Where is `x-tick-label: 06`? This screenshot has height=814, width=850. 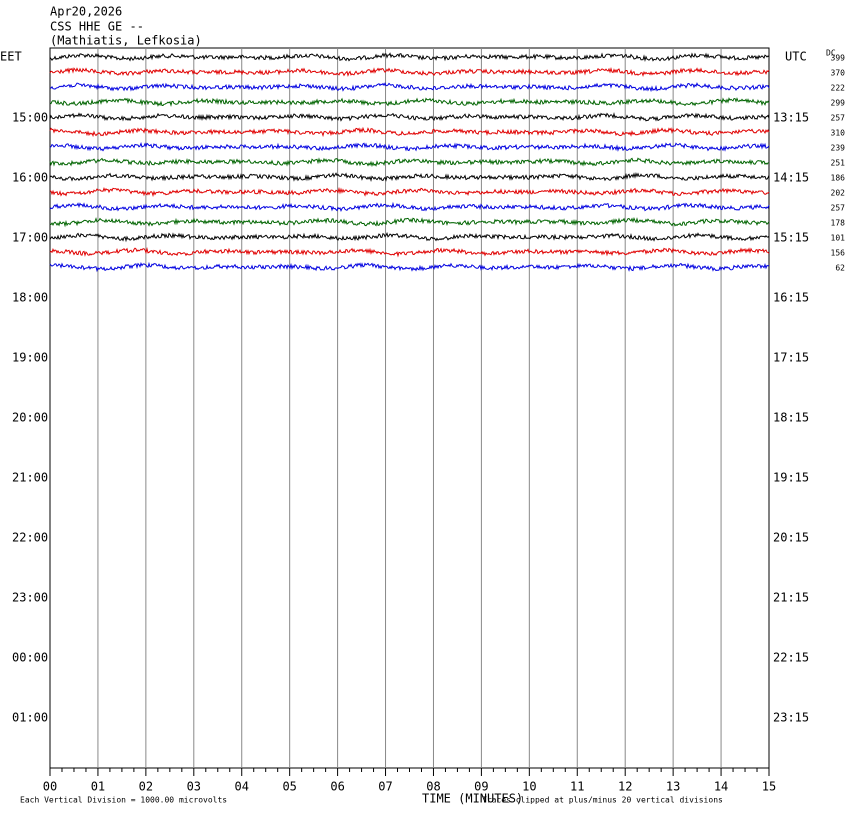 x-tick-label: 06 is located at coordinates (337, 787).